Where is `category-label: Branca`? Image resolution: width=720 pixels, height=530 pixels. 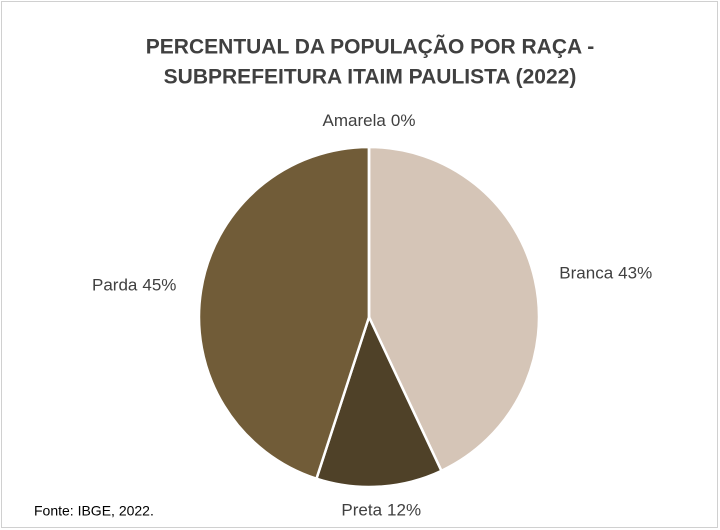 category-label: Branca is located at coordinates (586, 273).